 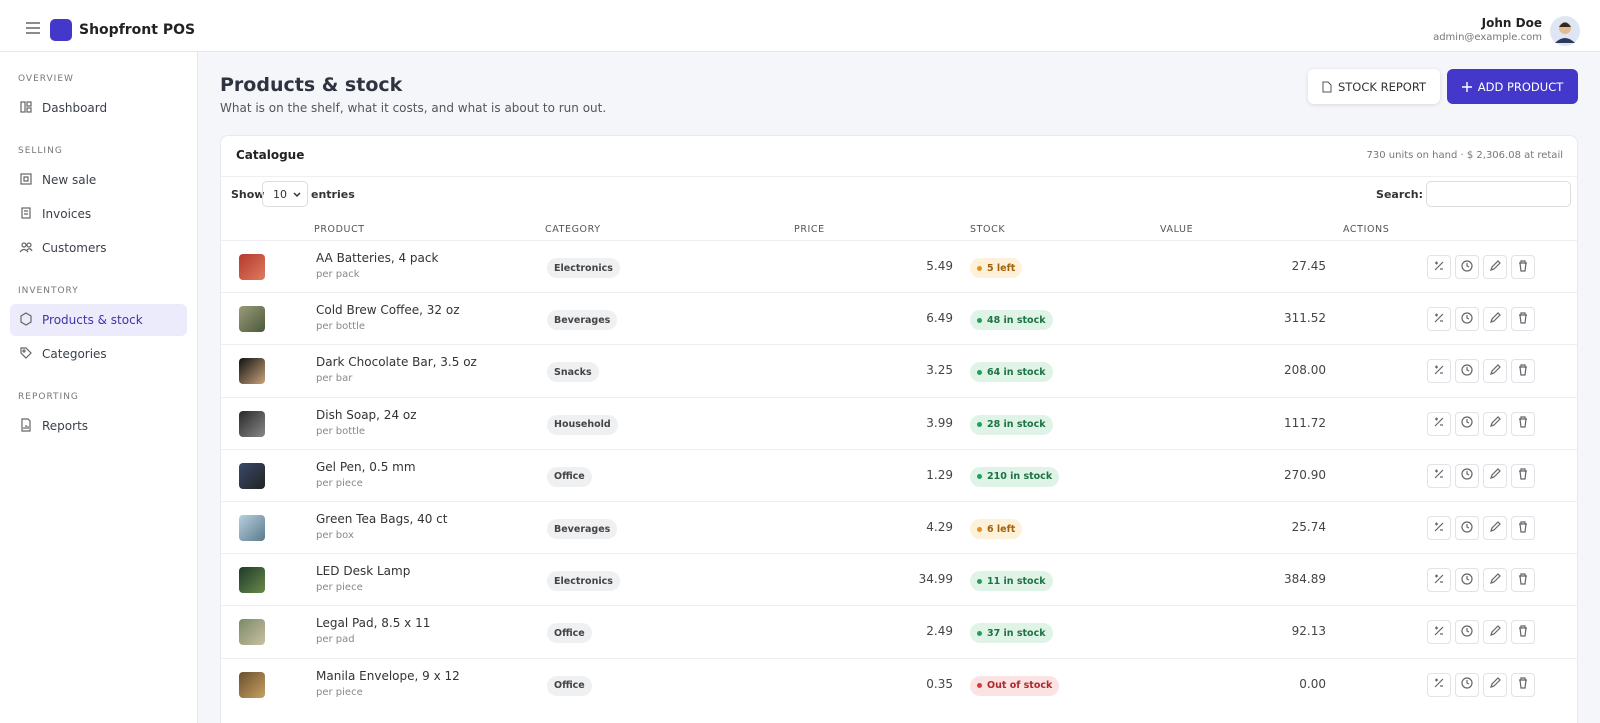 I want to click on product-name: Manila Envelope, 9 x 12, so click(x=388, y=675).